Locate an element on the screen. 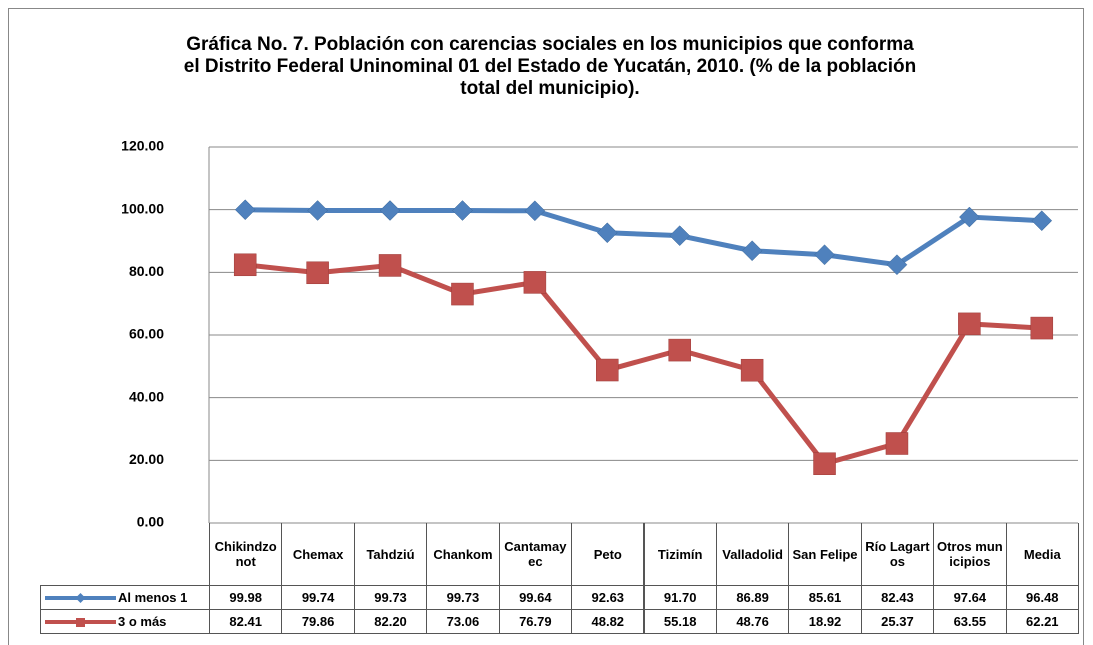 Image resolution: width=1093 pixels, height=645 pixels. category-cell: Peto is located at coordinates (608, 554).